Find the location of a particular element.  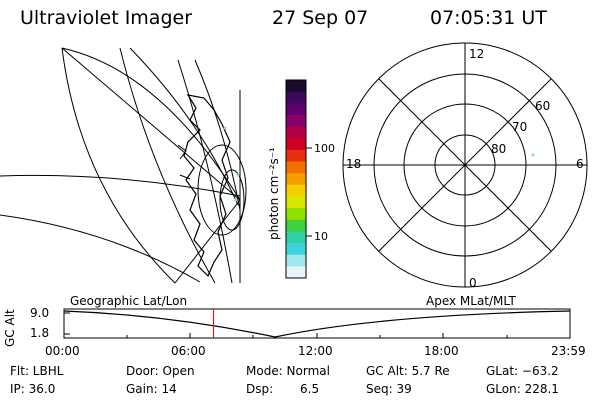

status-seq: Seq: 39 is located at coordinates (389, 389).